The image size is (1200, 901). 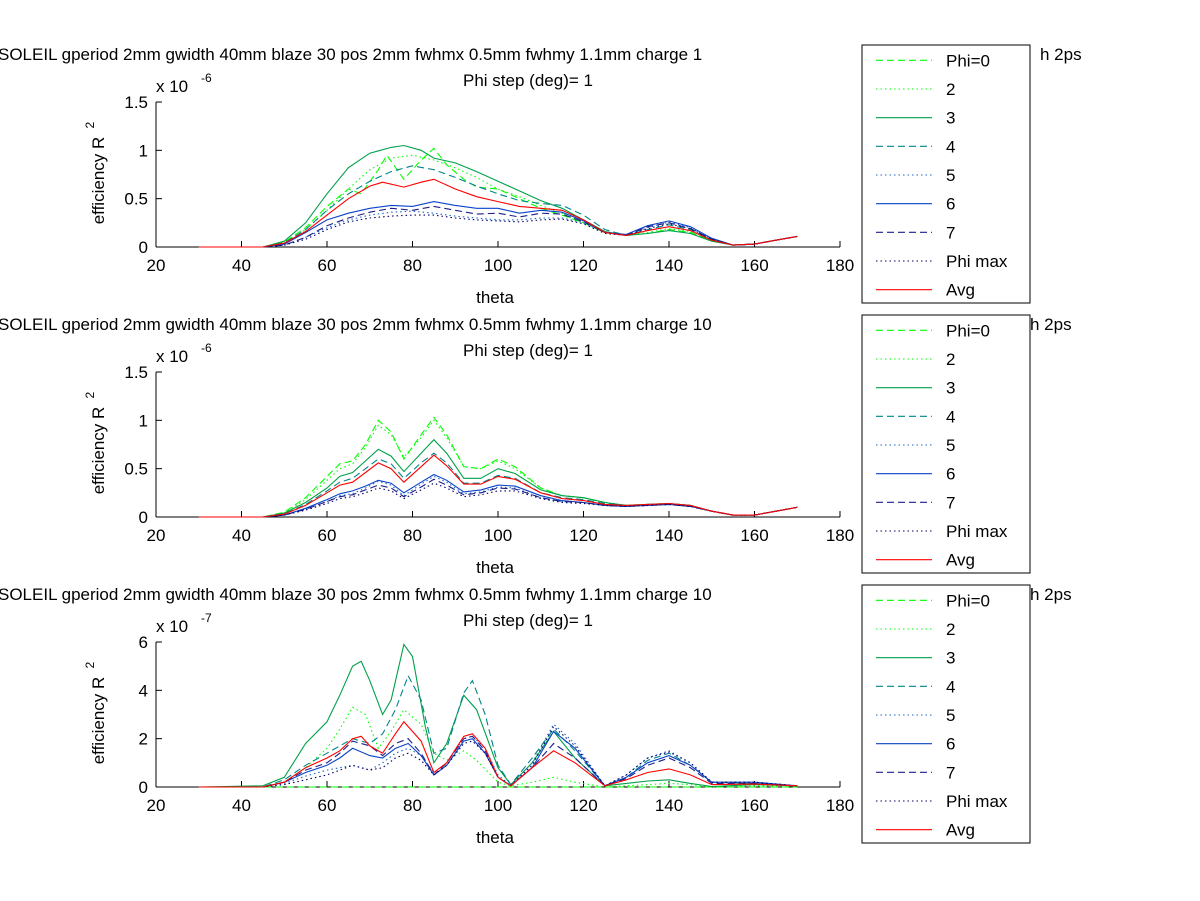 I want to click on y-multiplier-exponent: -6, so click(x=206, y=78).